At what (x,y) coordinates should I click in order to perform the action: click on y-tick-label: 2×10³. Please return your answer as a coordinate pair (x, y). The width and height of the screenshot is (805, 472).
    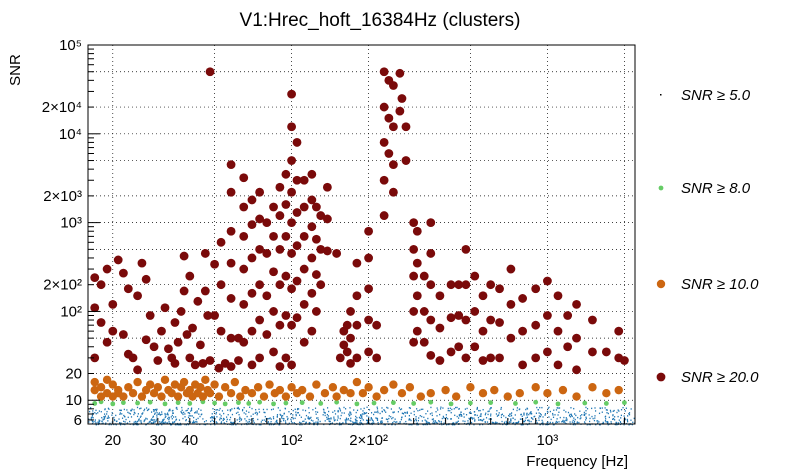
    Looking at the image, I should click on (62, 196).